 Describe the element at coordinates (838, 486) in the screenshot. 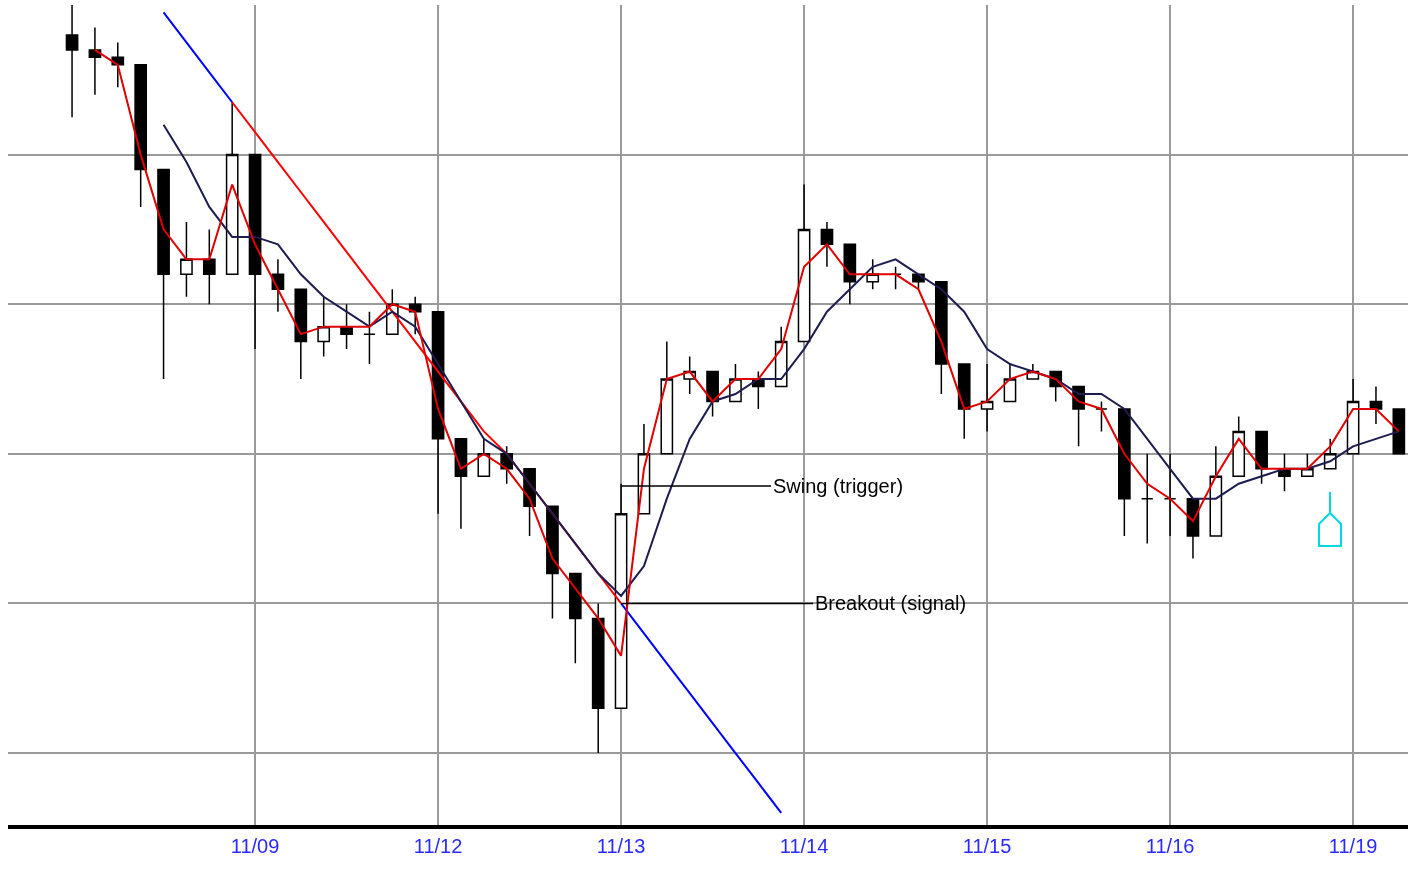

I see `annotation: Swing (trigger)` at that location.